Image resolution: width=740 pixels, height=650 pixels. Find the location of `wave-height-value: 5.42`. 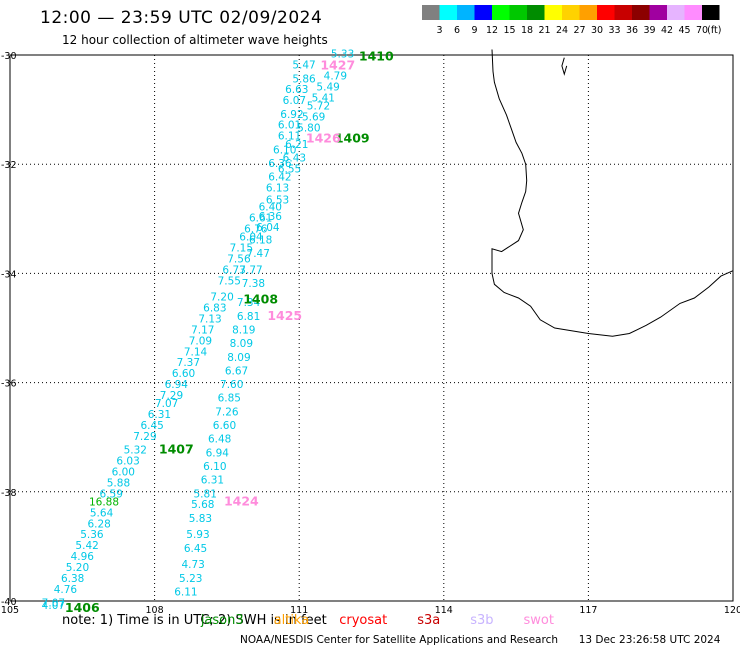

wave-height-value: 5.42 is located at coordinates (86, 546).